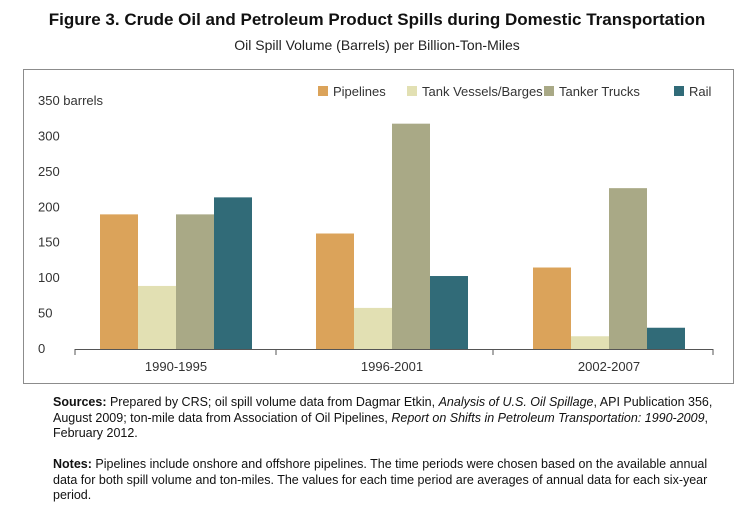 Image resolution: width=754 pixels, height=515 pixels. I want to click on y-tick-label: 150, so click(49, 242).